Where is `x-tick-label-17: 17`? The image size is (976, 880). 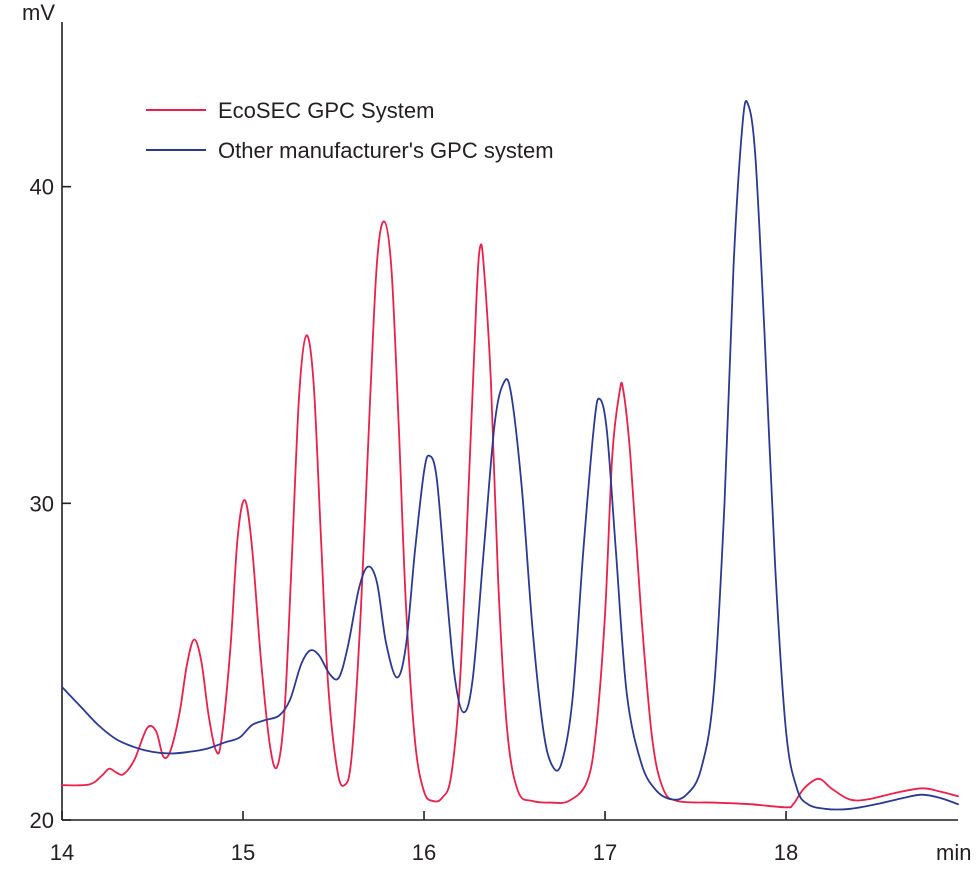
x-tick-label-17: 17 is located at coordinates (605, 852).